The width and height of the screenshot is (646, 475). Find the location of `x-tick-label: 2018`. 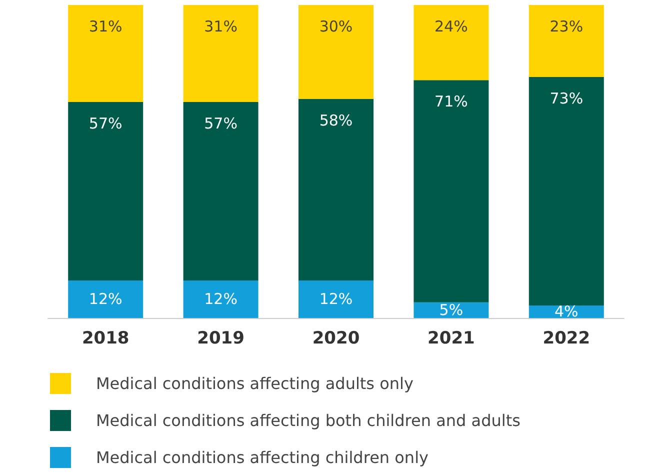

x-tick-label: 2018 is located at coordinates (106, 338).